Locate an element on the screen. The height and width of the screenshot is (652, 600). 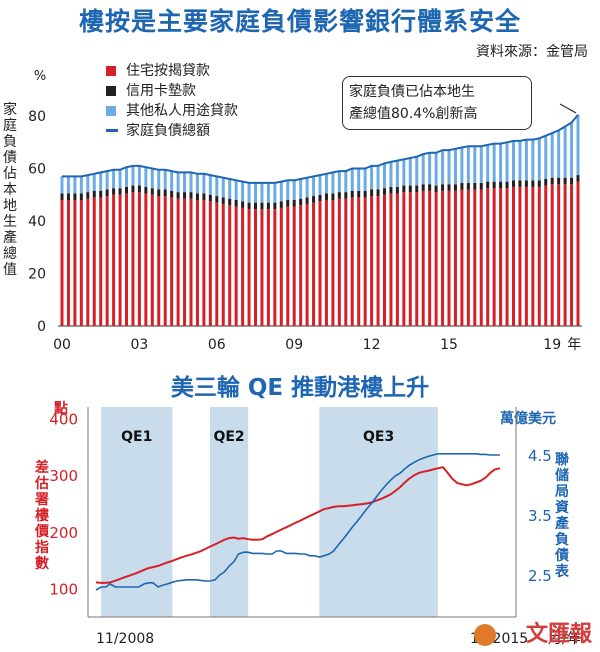
chart1-xtick-label: 15 is located at coordinates (449, 345).